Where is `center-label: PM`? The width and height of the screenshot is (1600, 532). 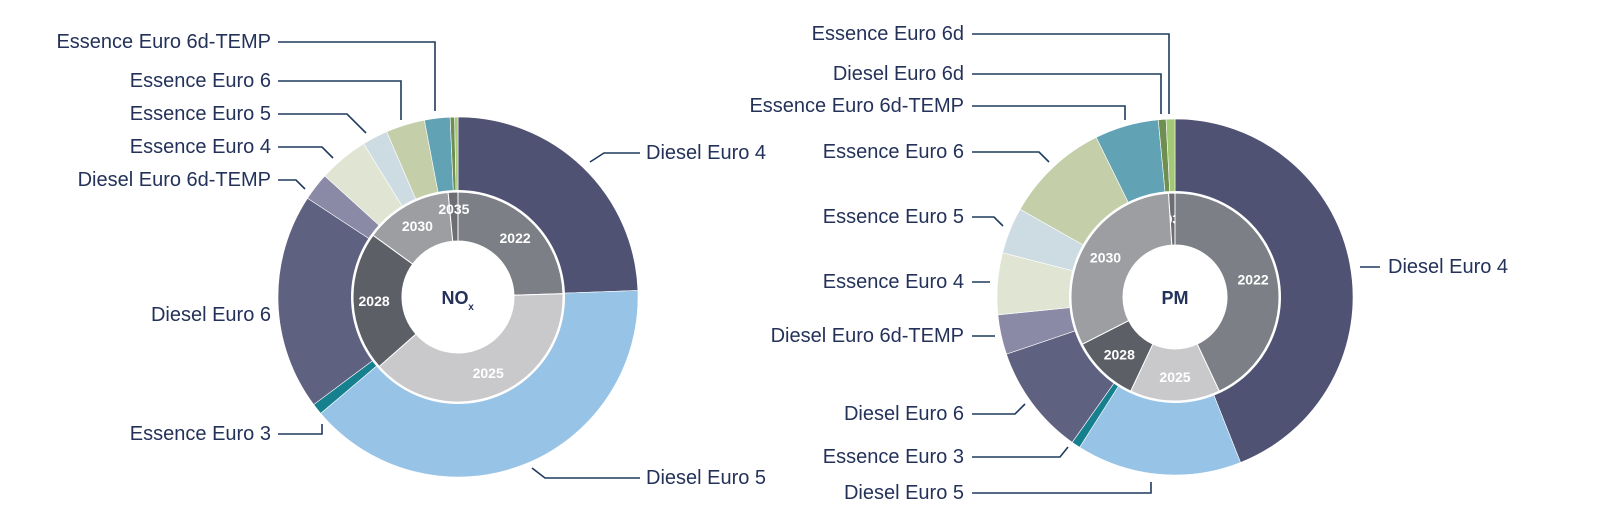 center-label: PM is located at coordinates (1175, 298).